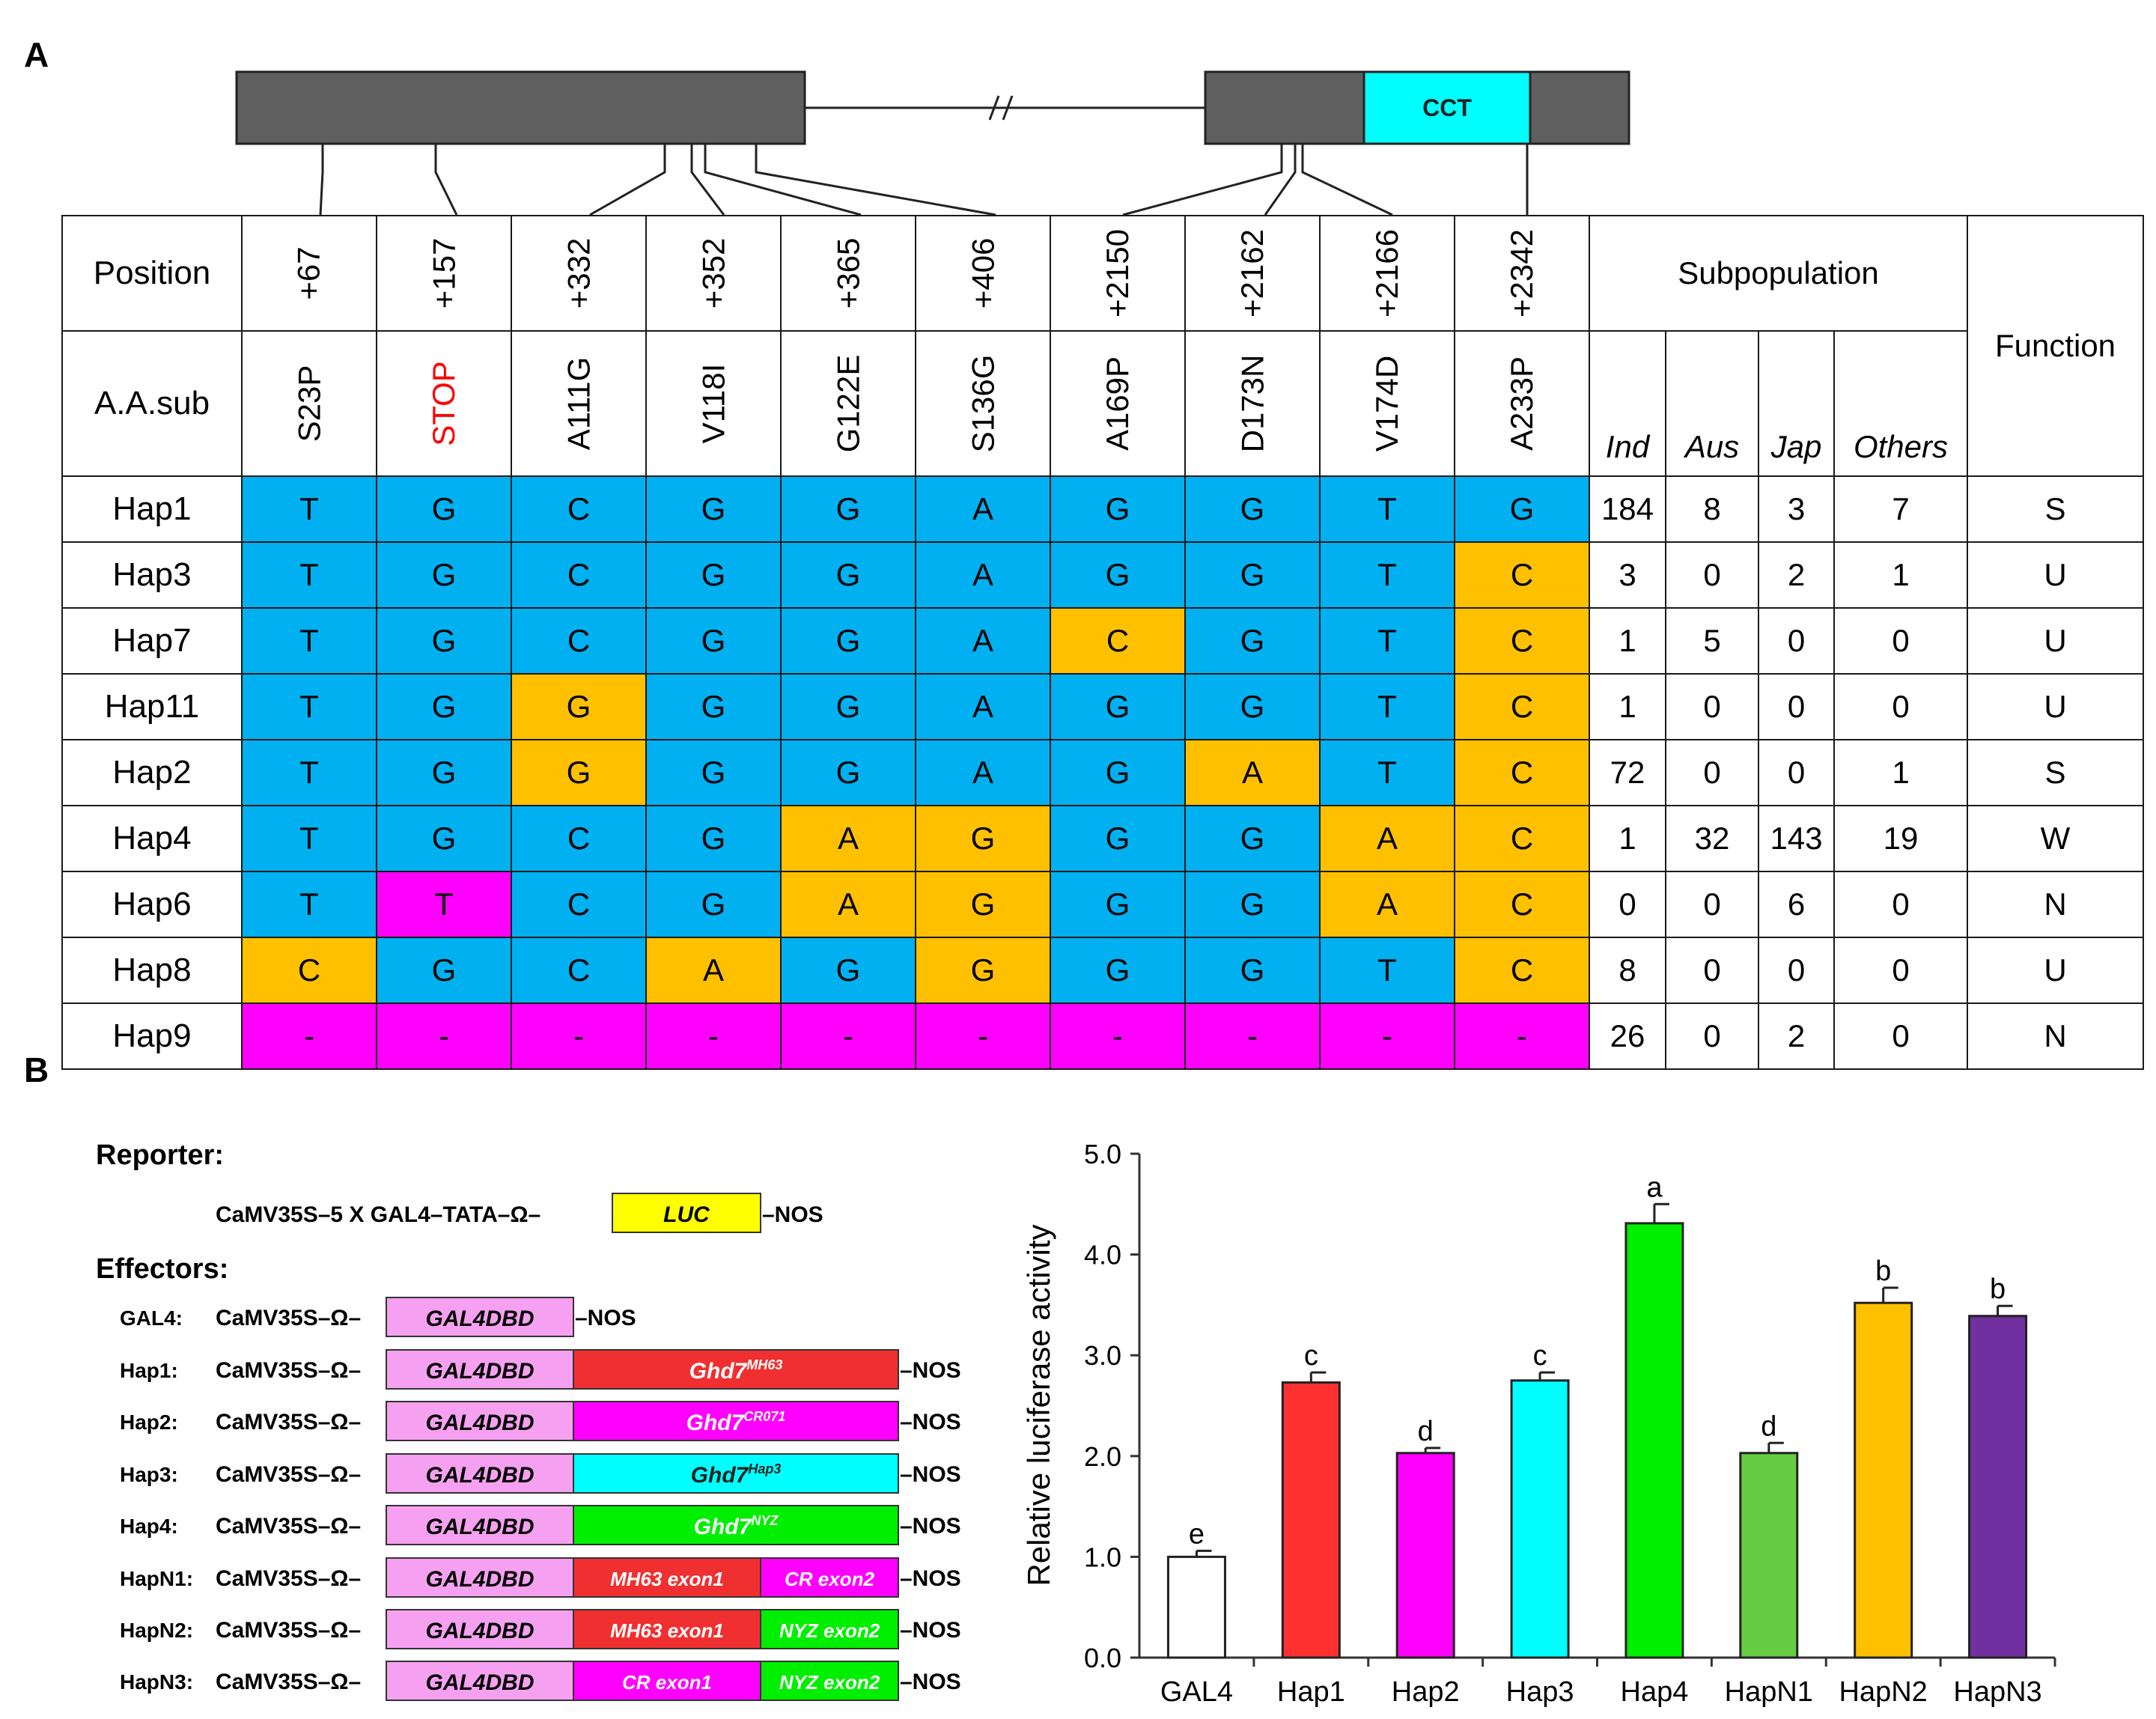  Describe the element at coordinates (480, 1317) in the screenshot. I see `gal4dbd-box` at that location.